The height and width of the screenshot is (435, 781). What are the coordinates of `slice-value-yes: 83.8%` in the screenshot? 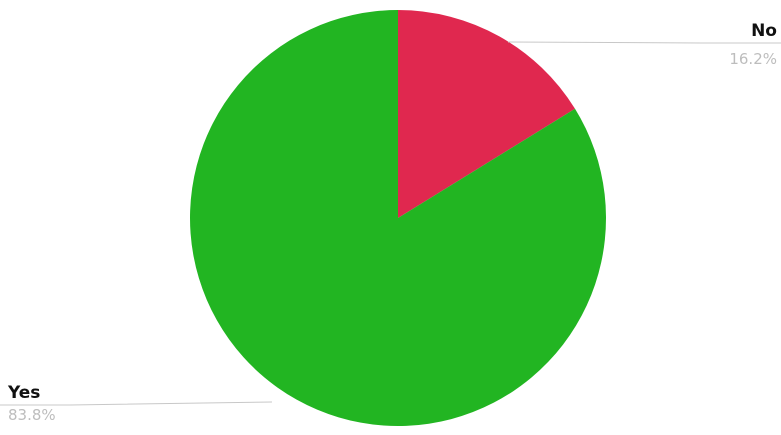 It's located at (32, 415).